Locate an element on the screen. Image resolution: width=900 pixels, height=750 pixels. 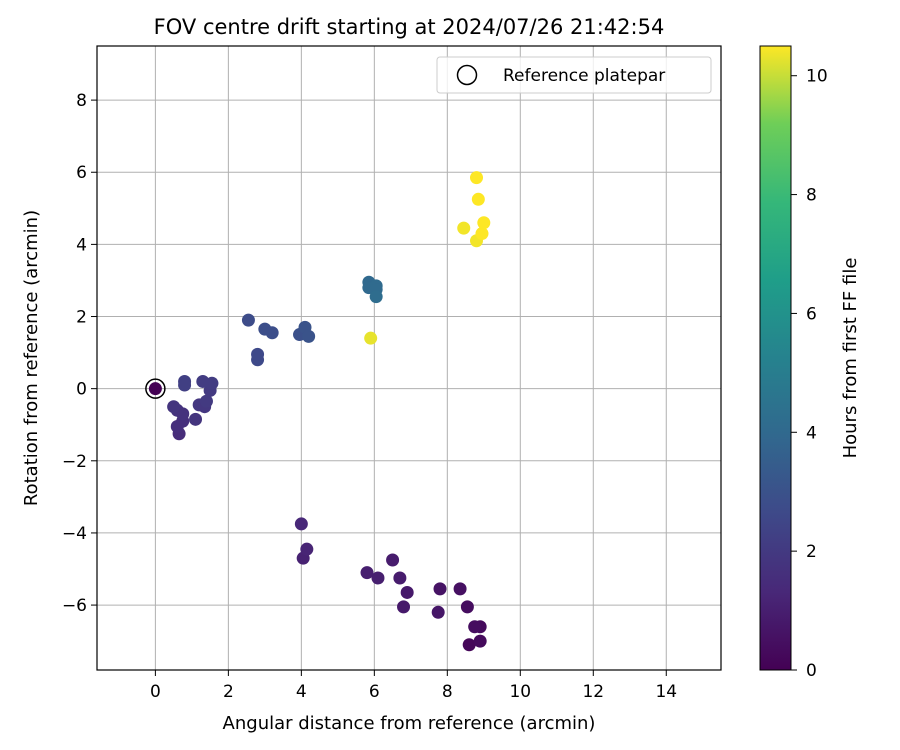
legend: Reference platepar is located at coordinates (574, 75).